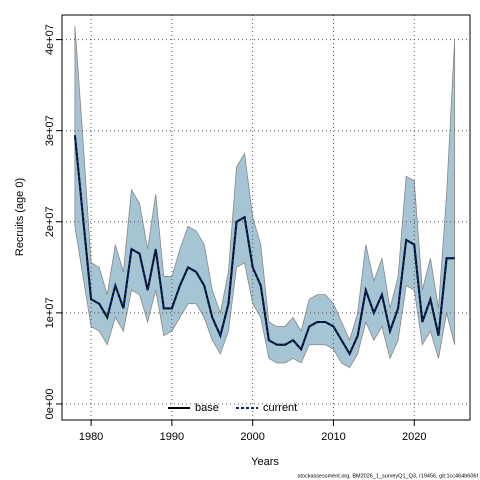 The width and height of the screenshot is (480, 480). I want to click on y-axis-label: Recruits (age 0), so click(20, 217).